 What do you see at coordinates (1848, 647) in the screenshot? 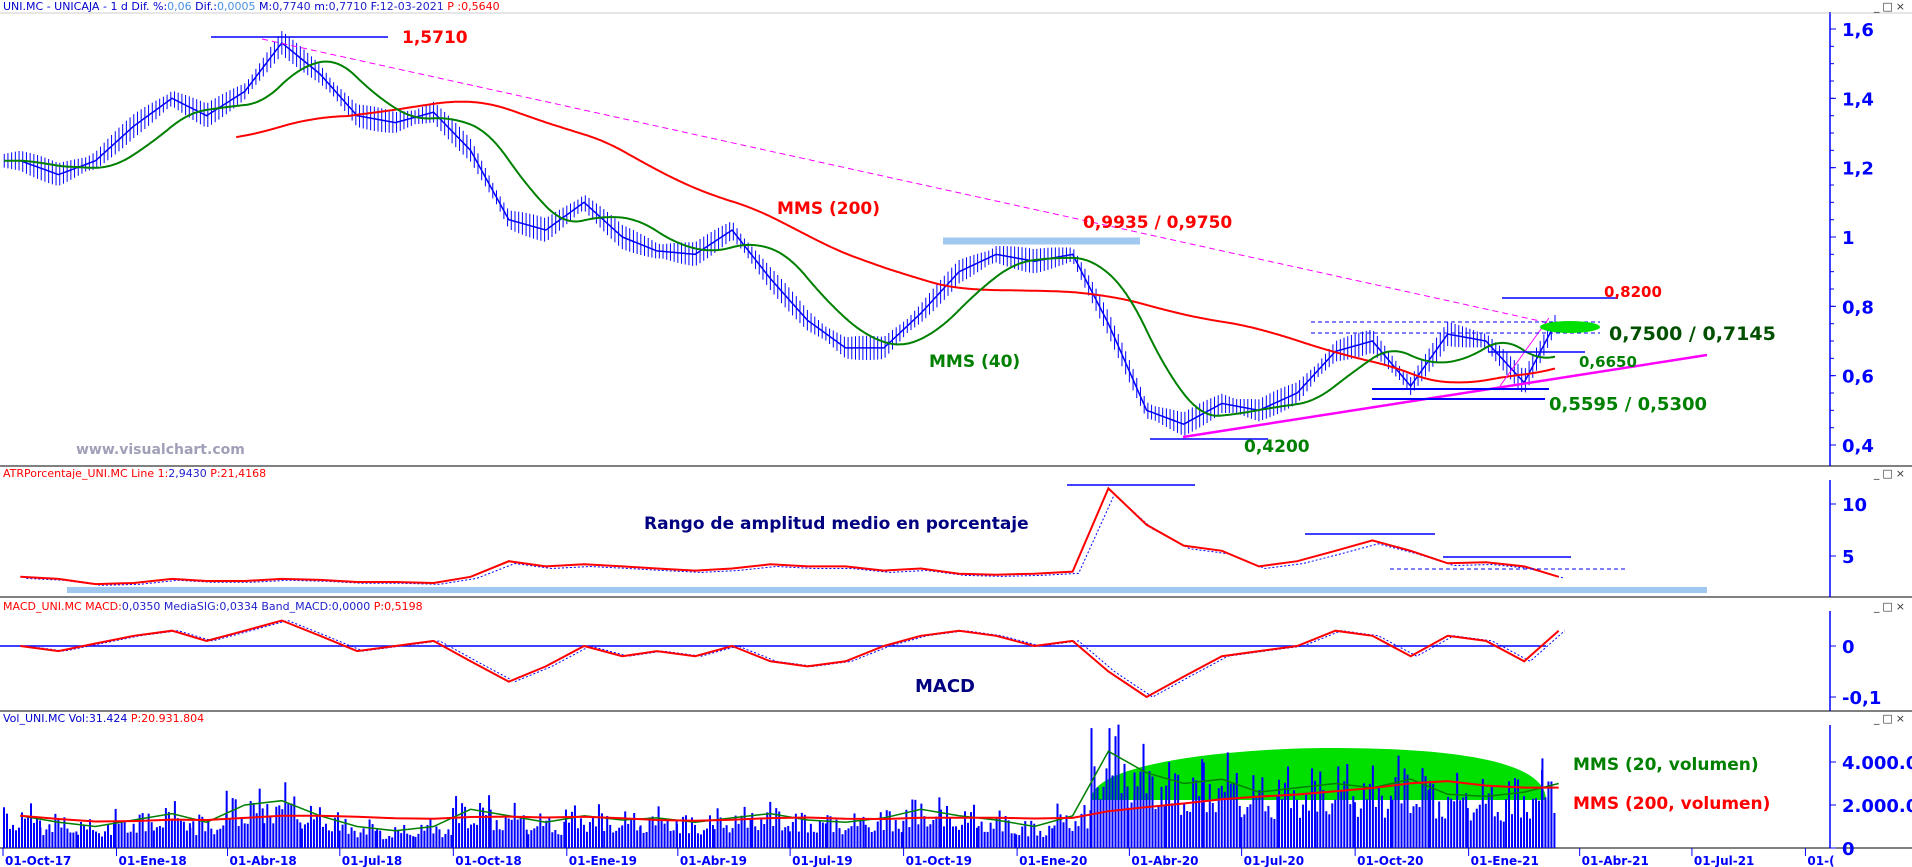
I see `macd-y-tick-label: 0` at bounding box center [1848, 647].